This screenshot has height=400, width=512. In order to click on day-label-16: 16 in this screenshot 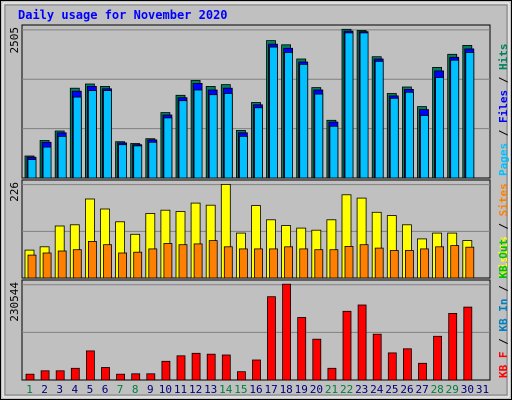, I will do `click(255, 389)`.